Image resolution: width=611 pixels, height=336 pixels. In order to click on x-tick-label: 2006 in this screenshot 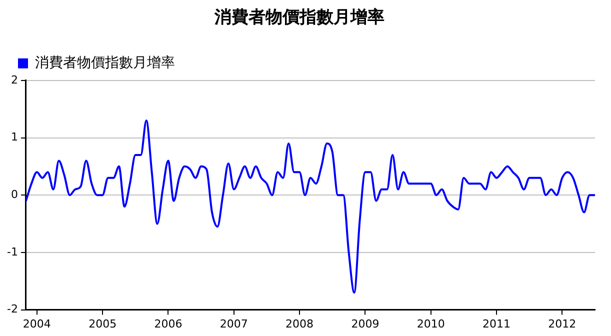, I will do `click(168, 323)`.